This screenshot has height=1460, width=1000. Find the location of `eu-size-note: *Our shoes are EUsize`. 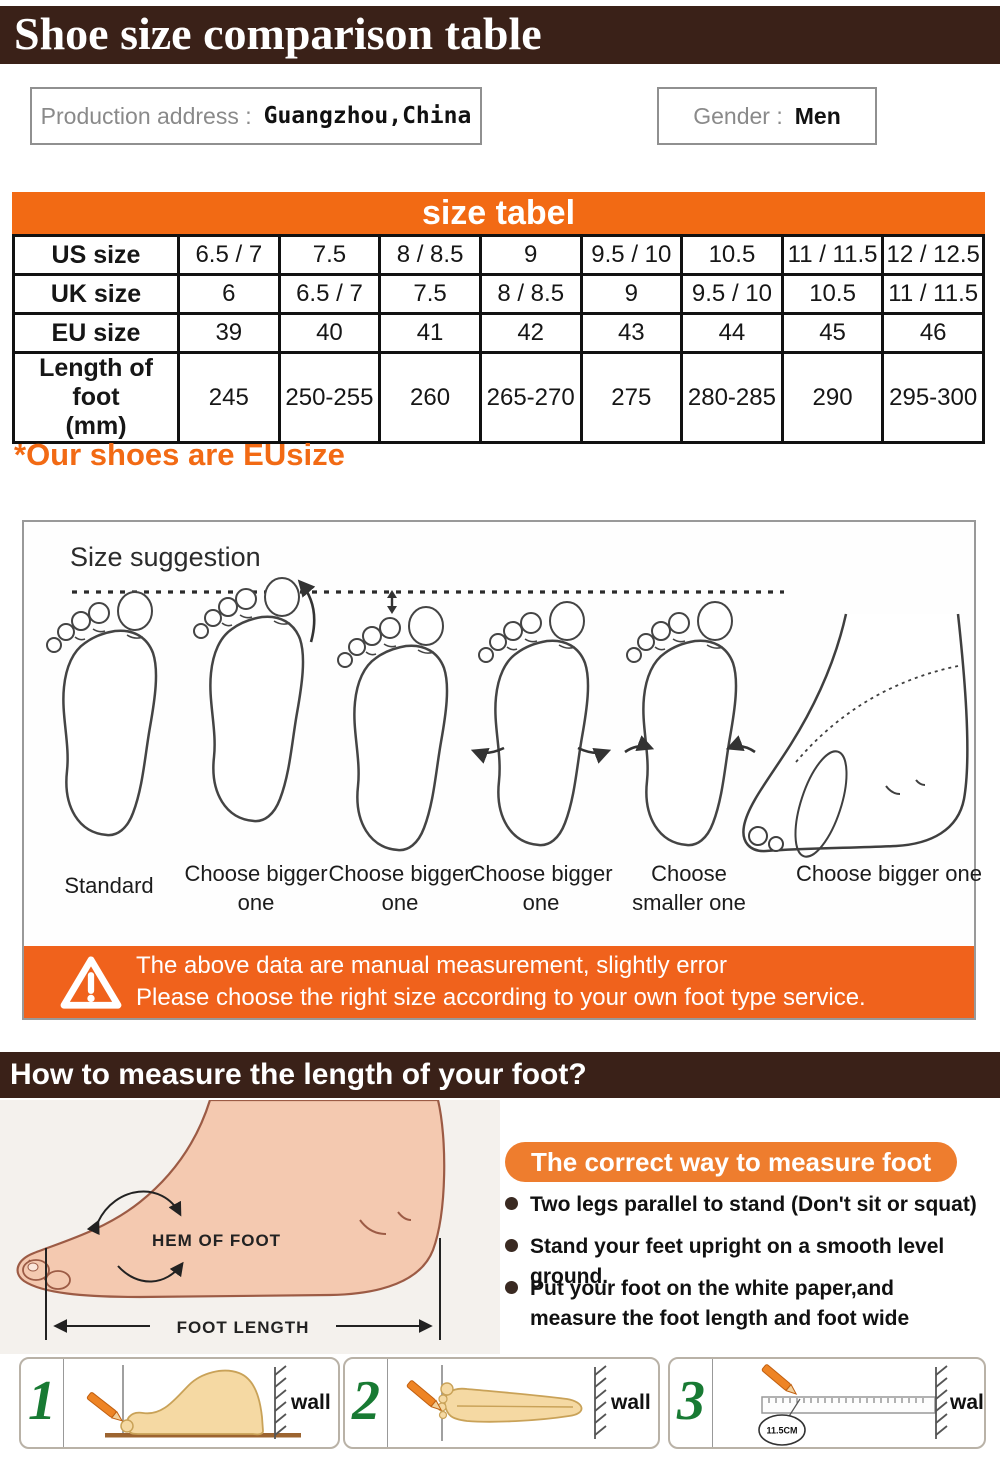

eu-size-note: *Our shoes are EUsize is located at coordinates (179, 454).